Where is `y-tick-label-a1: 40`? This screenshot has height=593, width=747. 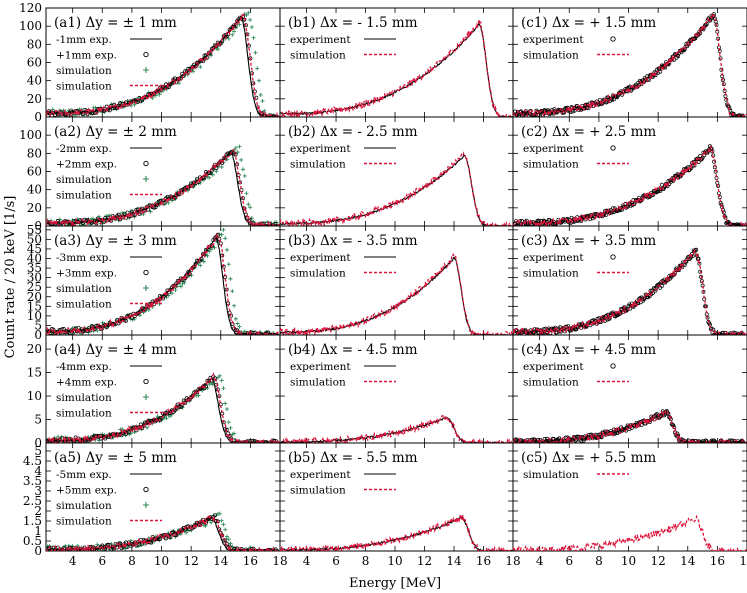 y-tick-label-a1: 40 is located at coordinates (34, 81).